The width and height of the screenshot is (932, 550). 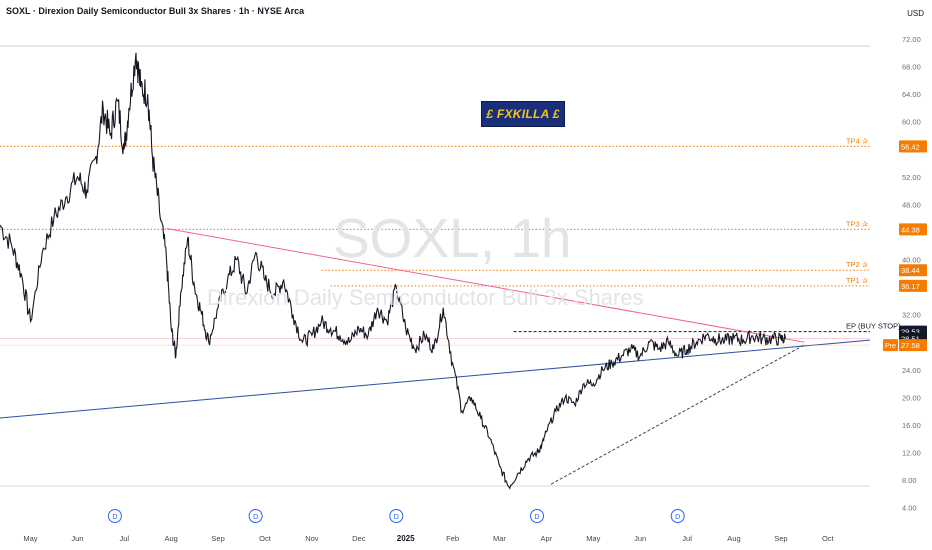 What do you see at coordinates (857, 264) in the screenshot?
I see `level-label-2: TP2 ✰` at bounding box center [857, 264].